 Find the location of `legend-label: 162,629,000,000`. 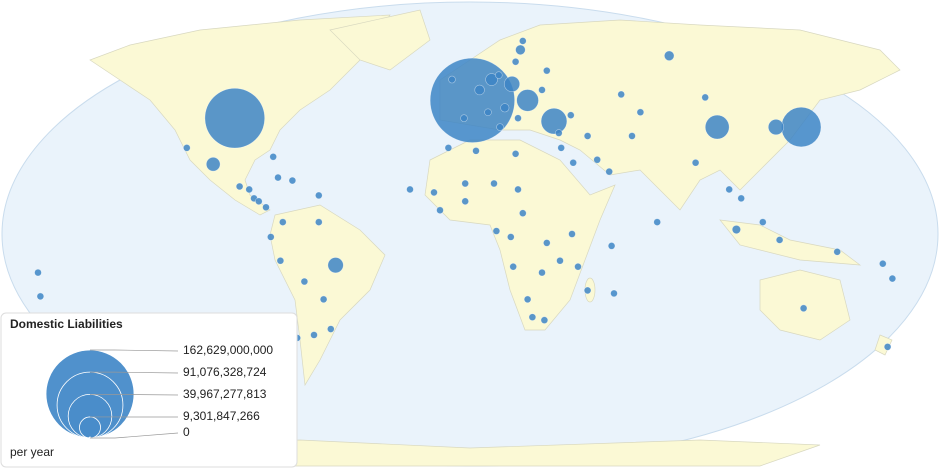

legend-label: 162,629,000,000 is located at coordinates (228, 350).